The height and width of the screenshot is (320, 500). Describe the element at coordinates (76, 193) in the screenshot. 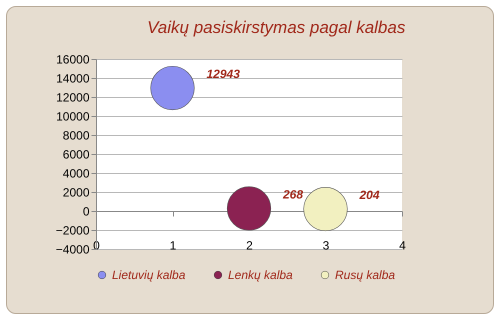

I see `y-tick-label: 2000` at that location.